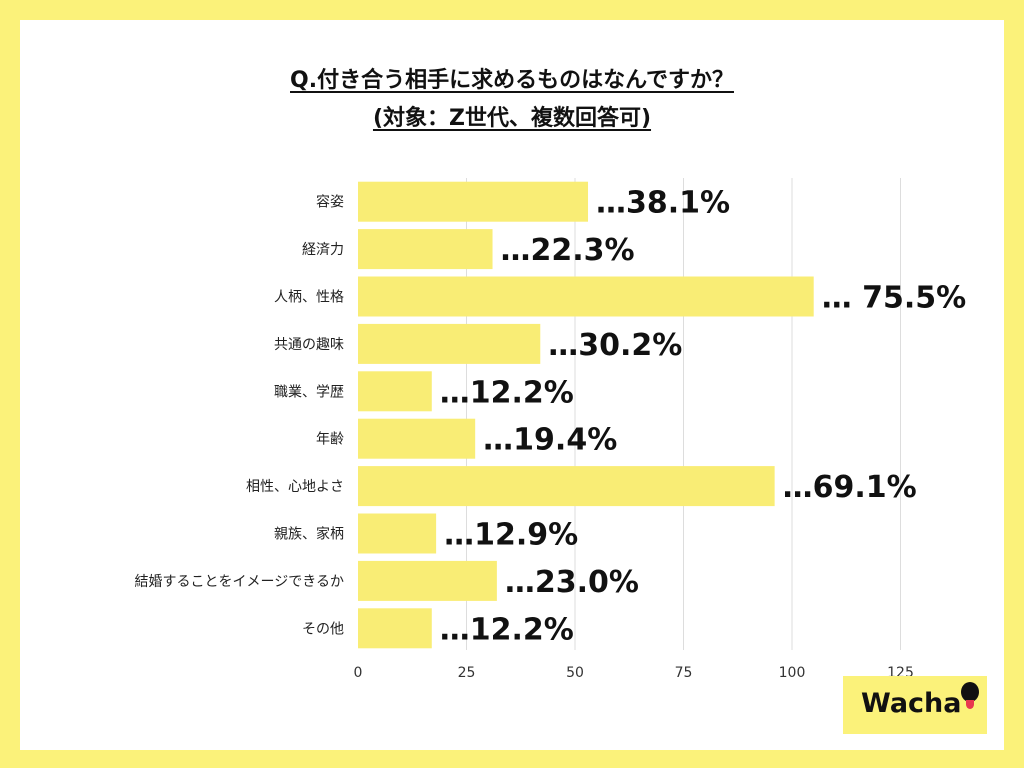 Image resolution: width=1024 pixels, height=768 pixels. Describe the element at coordinates (512, 118) in the screenshot. I see `chart-subtitle: (対象：Z世代、複数回答可)` at that location.